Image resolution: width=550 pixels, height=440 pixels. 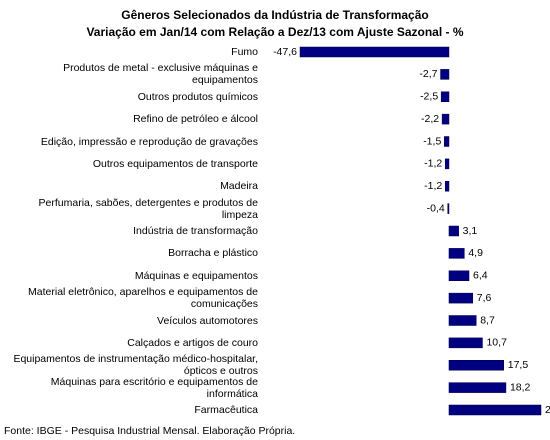 What do you see at coordinates (195, 231) in the screenshot?
I see `category-label: Indústria de transformação` at bounding box center [195, 231].